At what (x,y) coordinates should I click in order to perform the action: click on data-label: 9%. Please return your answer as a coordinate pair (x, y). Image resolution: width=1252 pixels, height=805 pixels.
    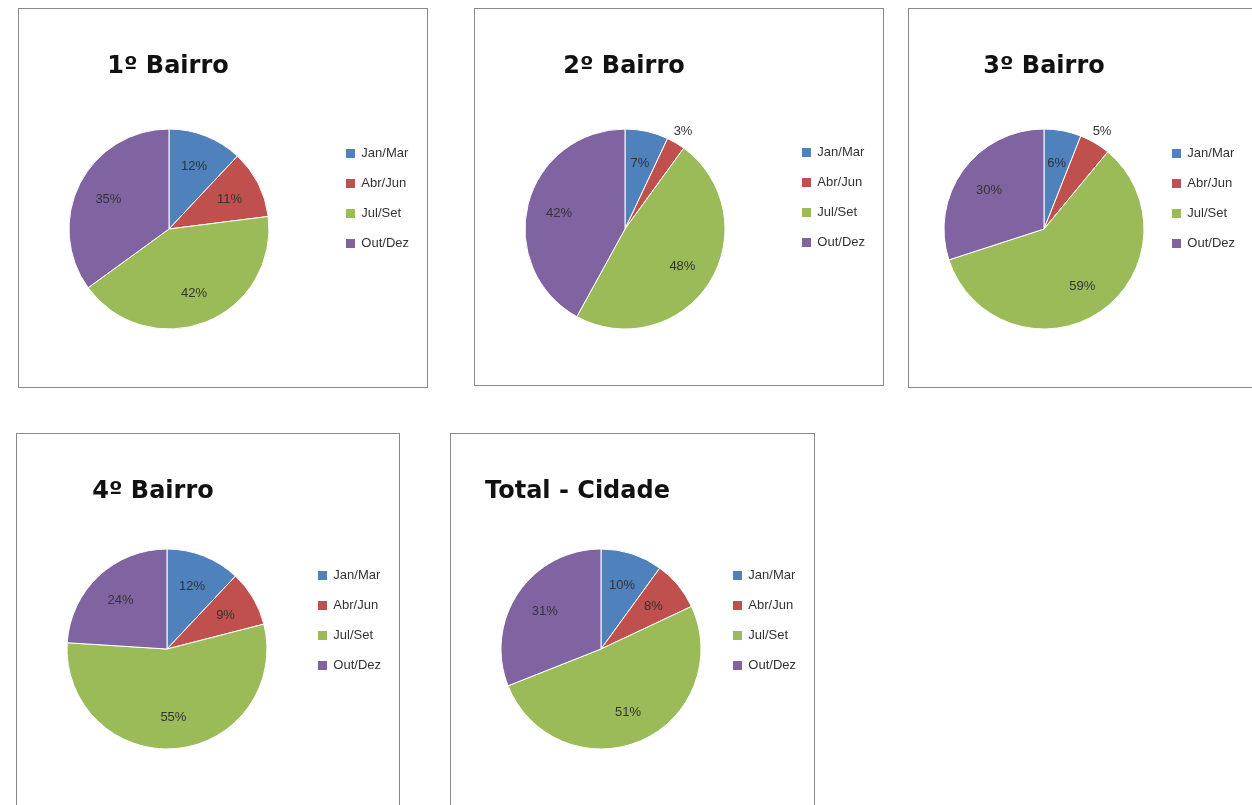
    Looking at the image, I should click on (226, 614).